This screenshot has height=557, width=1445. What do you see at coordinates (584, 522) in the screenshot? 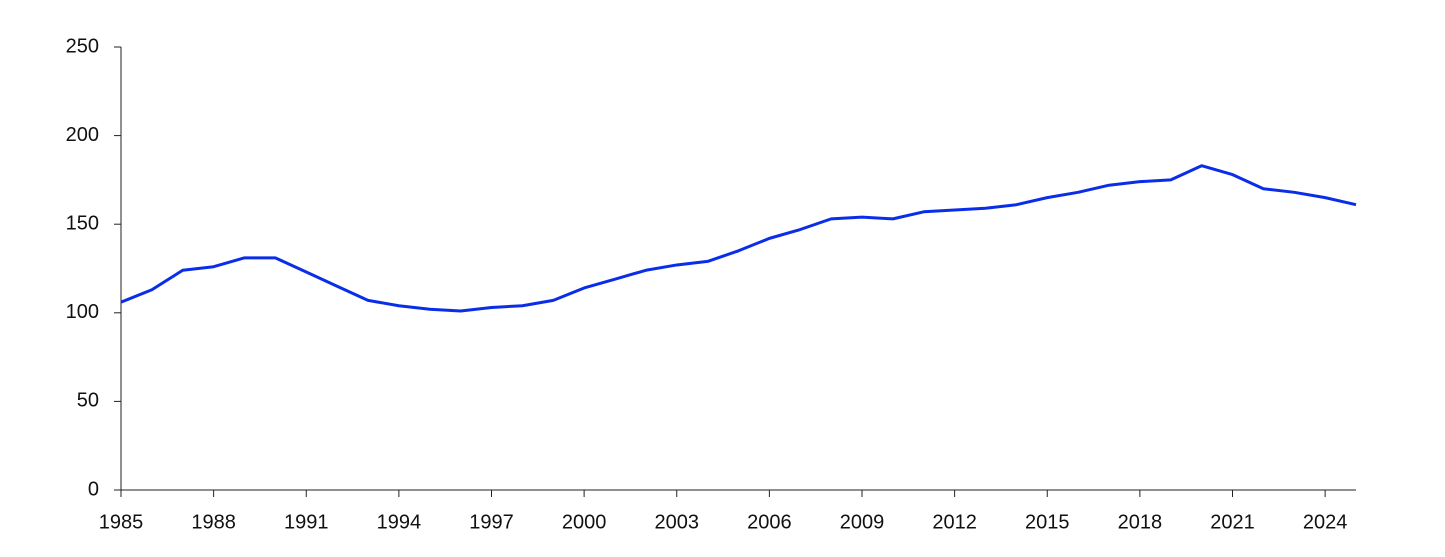
I see `x-tick-label: 2000` at bounding box center [584, 522].